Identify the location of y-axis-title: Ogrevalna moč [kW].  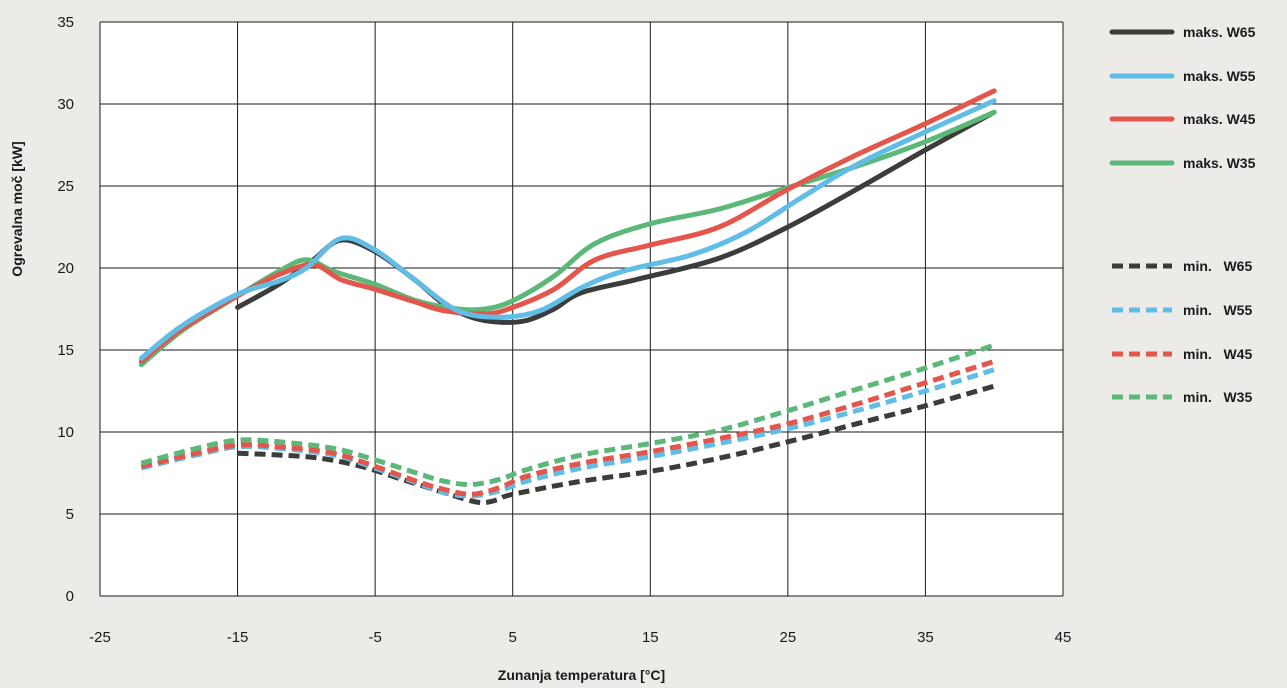
(17, 208).